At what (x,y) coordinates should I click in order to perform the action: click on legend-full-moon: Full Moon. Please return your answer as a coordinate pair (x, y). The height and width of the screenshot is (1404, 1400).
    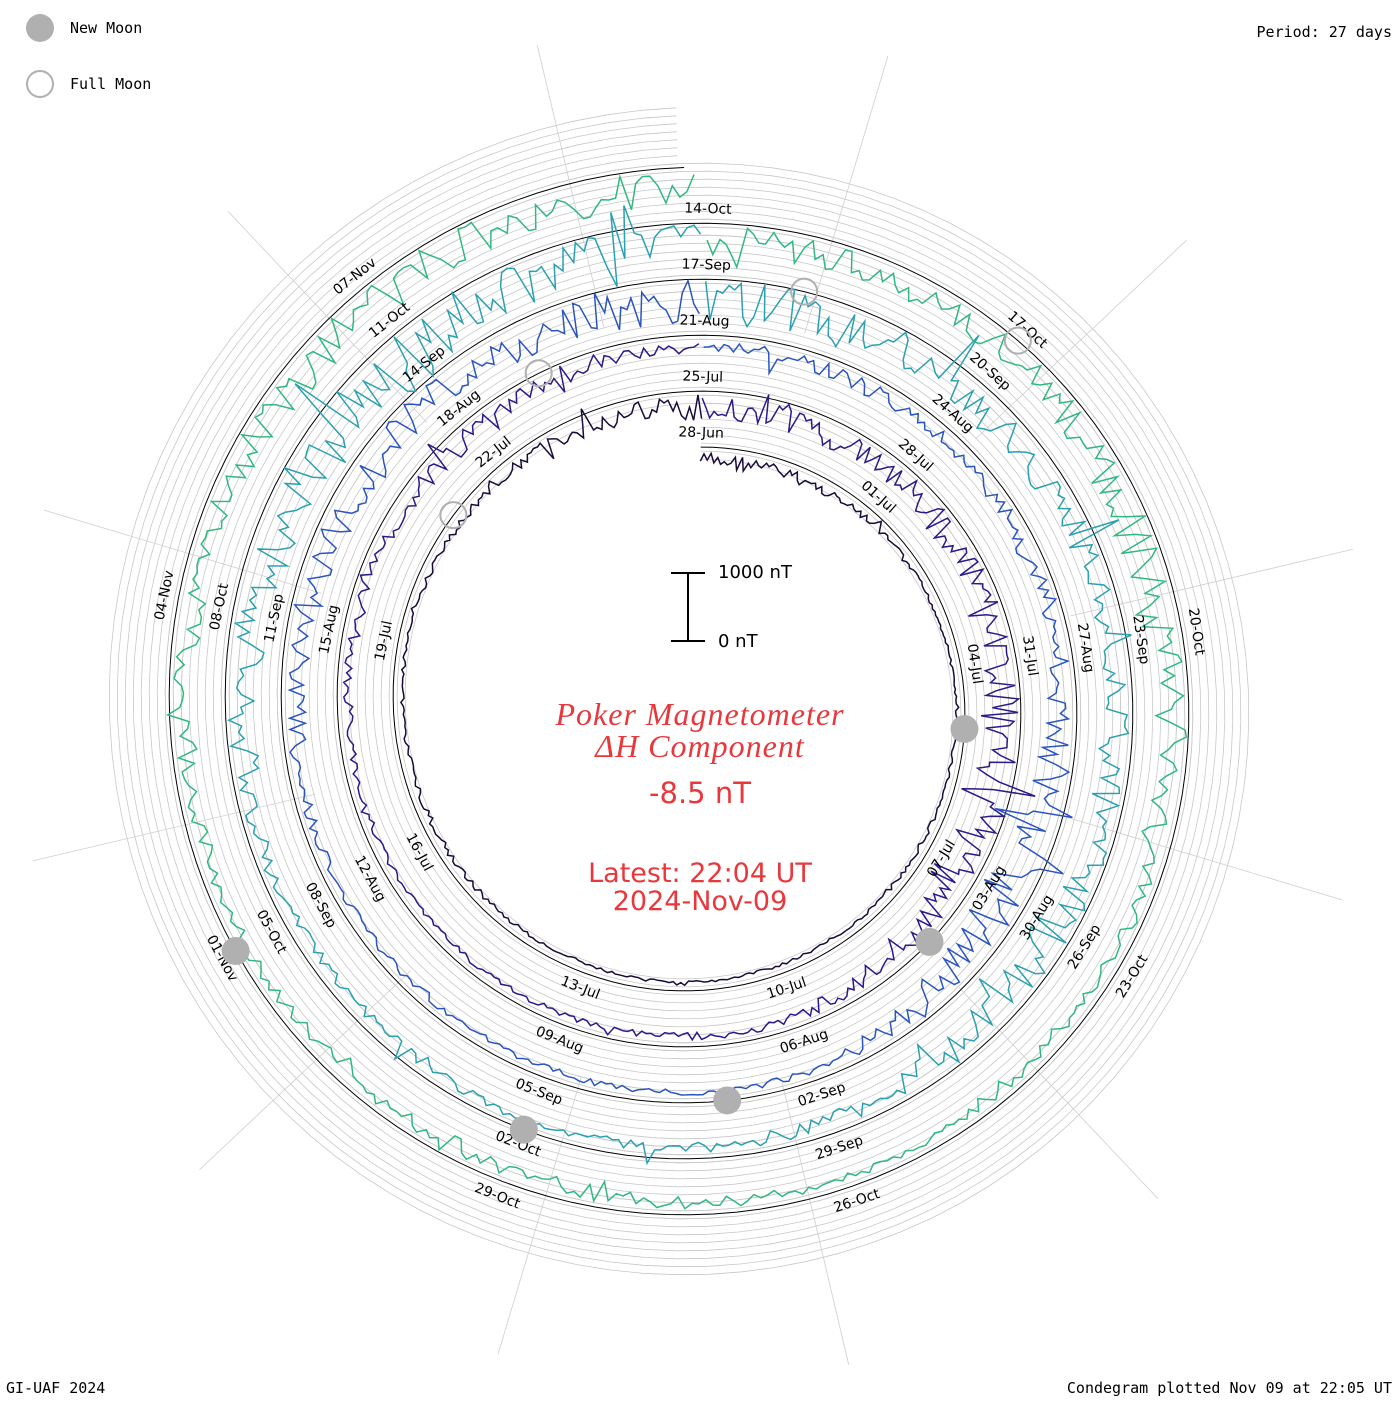
    Looking at the image, I should click on (88, 84).